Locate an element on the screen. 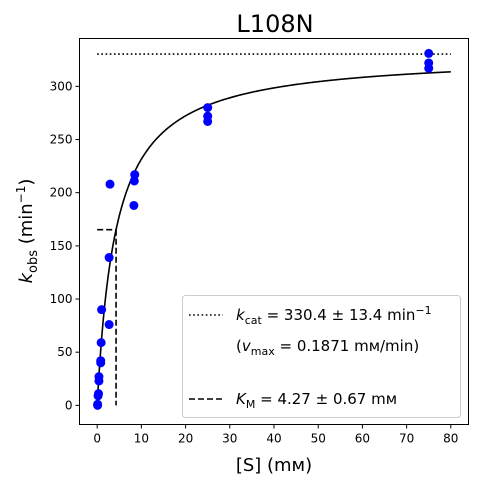 The width and height of the screenshot is (477, 484). y-axis-label: kobs (min−1) is located at coordinates (27, 231).